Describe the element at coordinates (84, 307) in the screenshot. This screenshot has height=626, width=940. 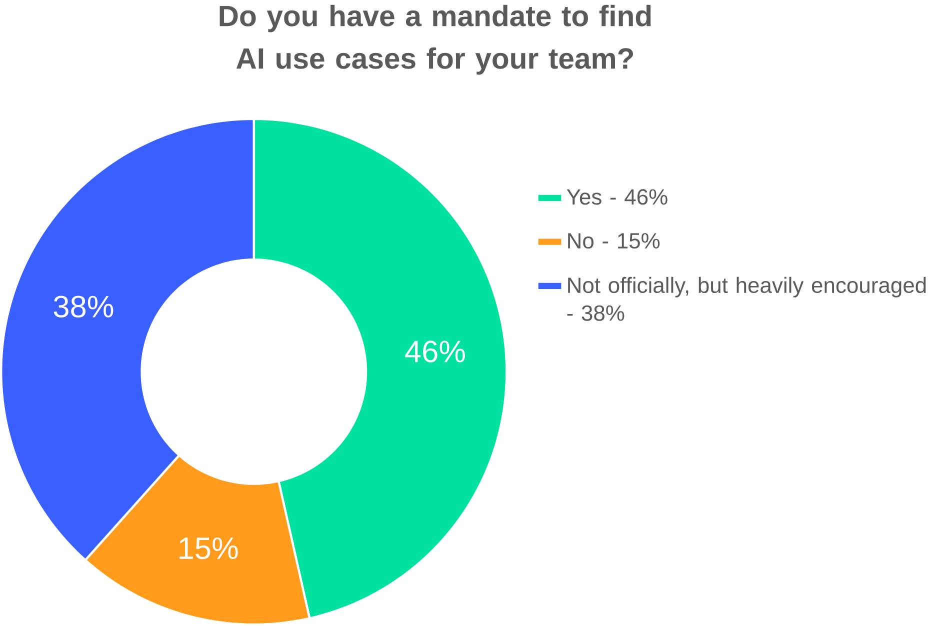
I see `data-label: 38%` at that location.